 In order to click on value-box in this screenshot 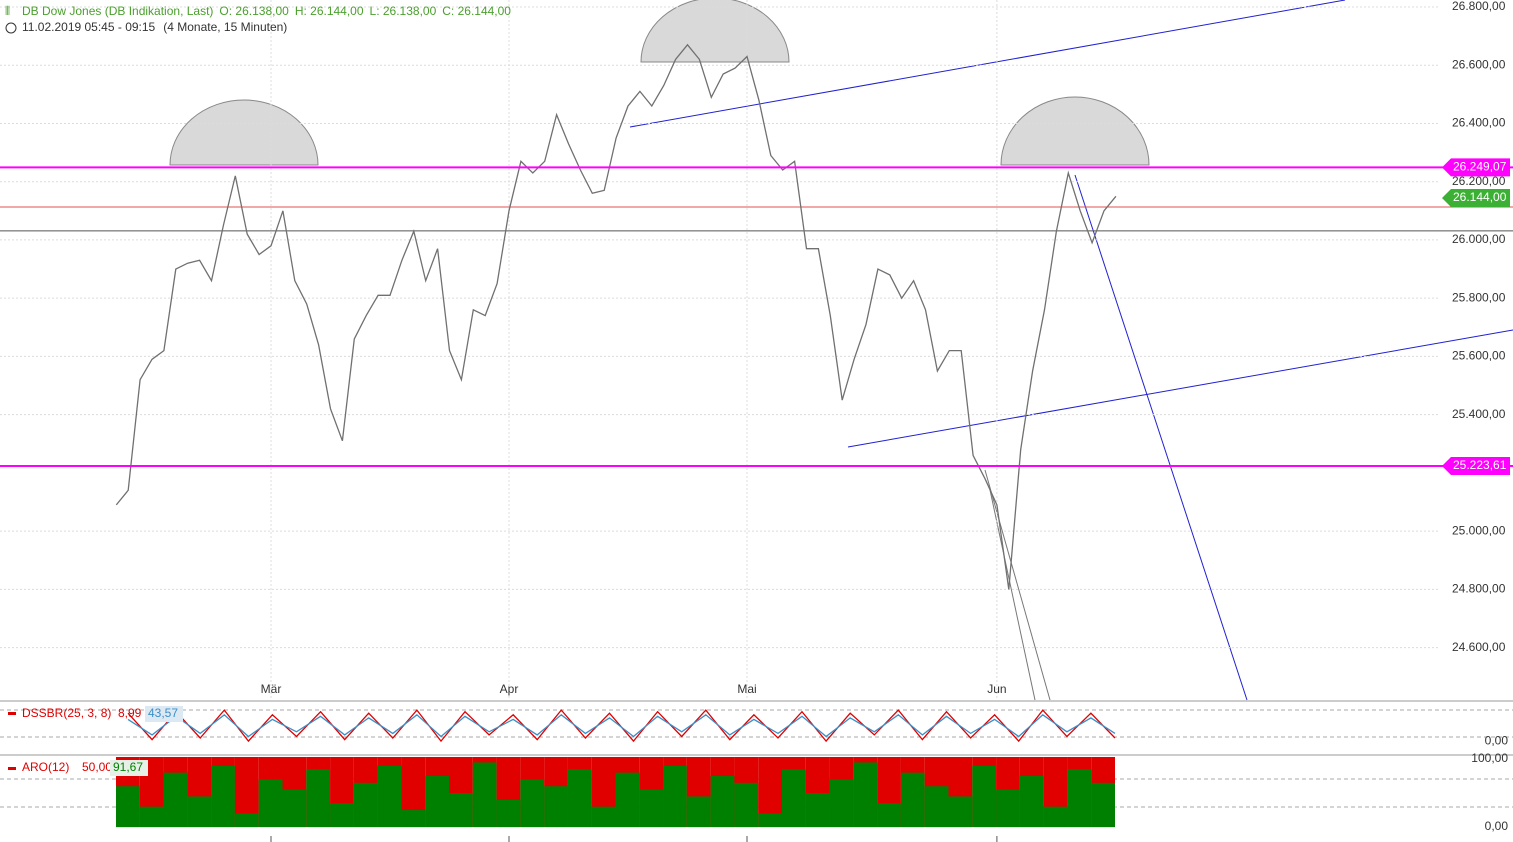, I will do `click(129, 768)`.